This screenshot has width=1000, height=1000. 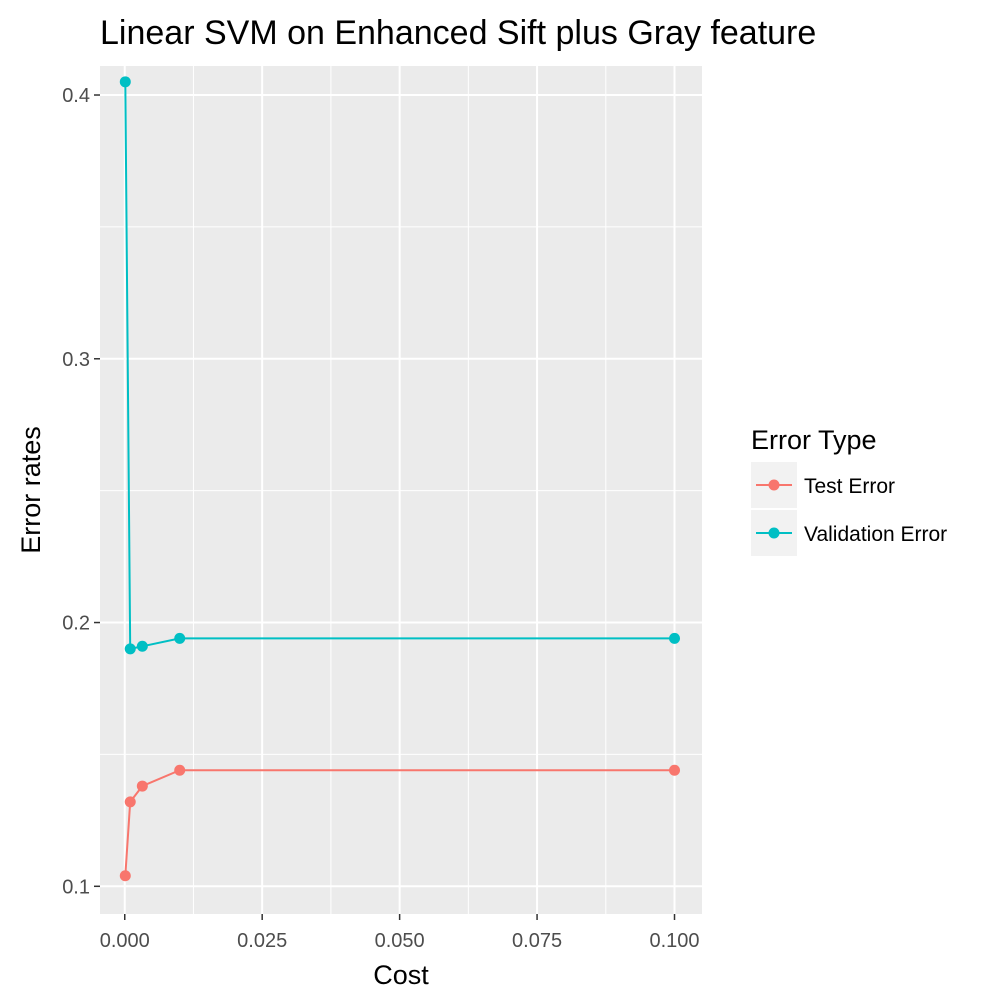 I want to click on x-axis: 0.000 0.025 0.050 0.075 0.100, so click(x=400, y=933).